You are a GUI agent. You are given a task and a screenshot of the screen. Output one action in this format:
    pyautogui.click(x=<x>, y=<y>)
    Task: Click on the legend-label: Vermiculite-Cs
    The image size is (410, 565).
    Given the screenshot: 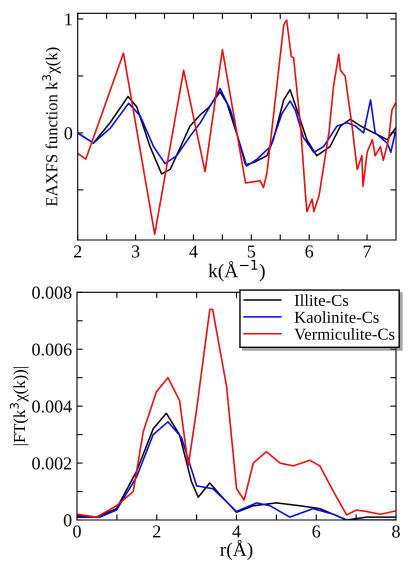 What is the action you would take?
    pyautogui.click(x=344, y=334)
    